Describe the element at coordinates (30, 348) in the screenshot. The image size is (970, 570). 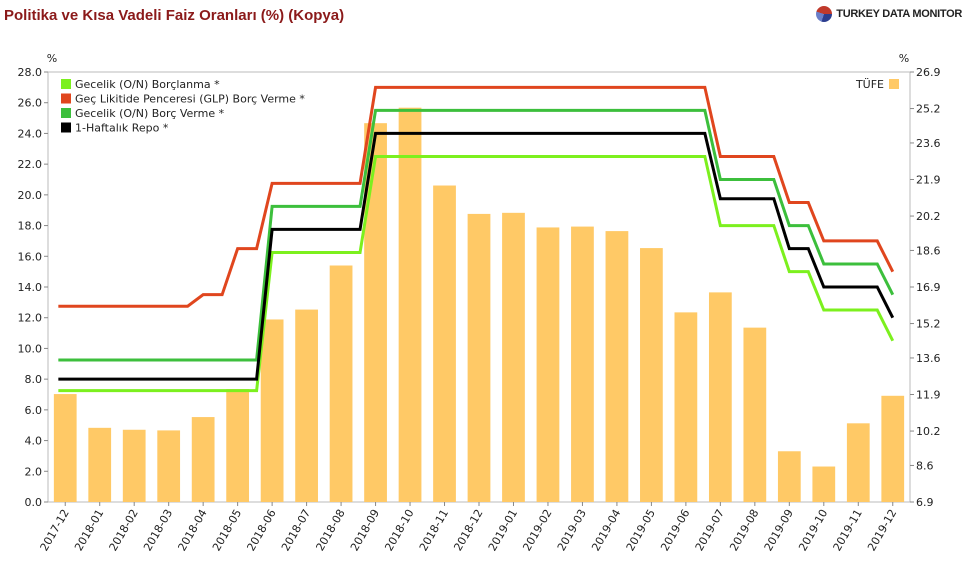
I see `left-tick-label: 10.0` at that location.